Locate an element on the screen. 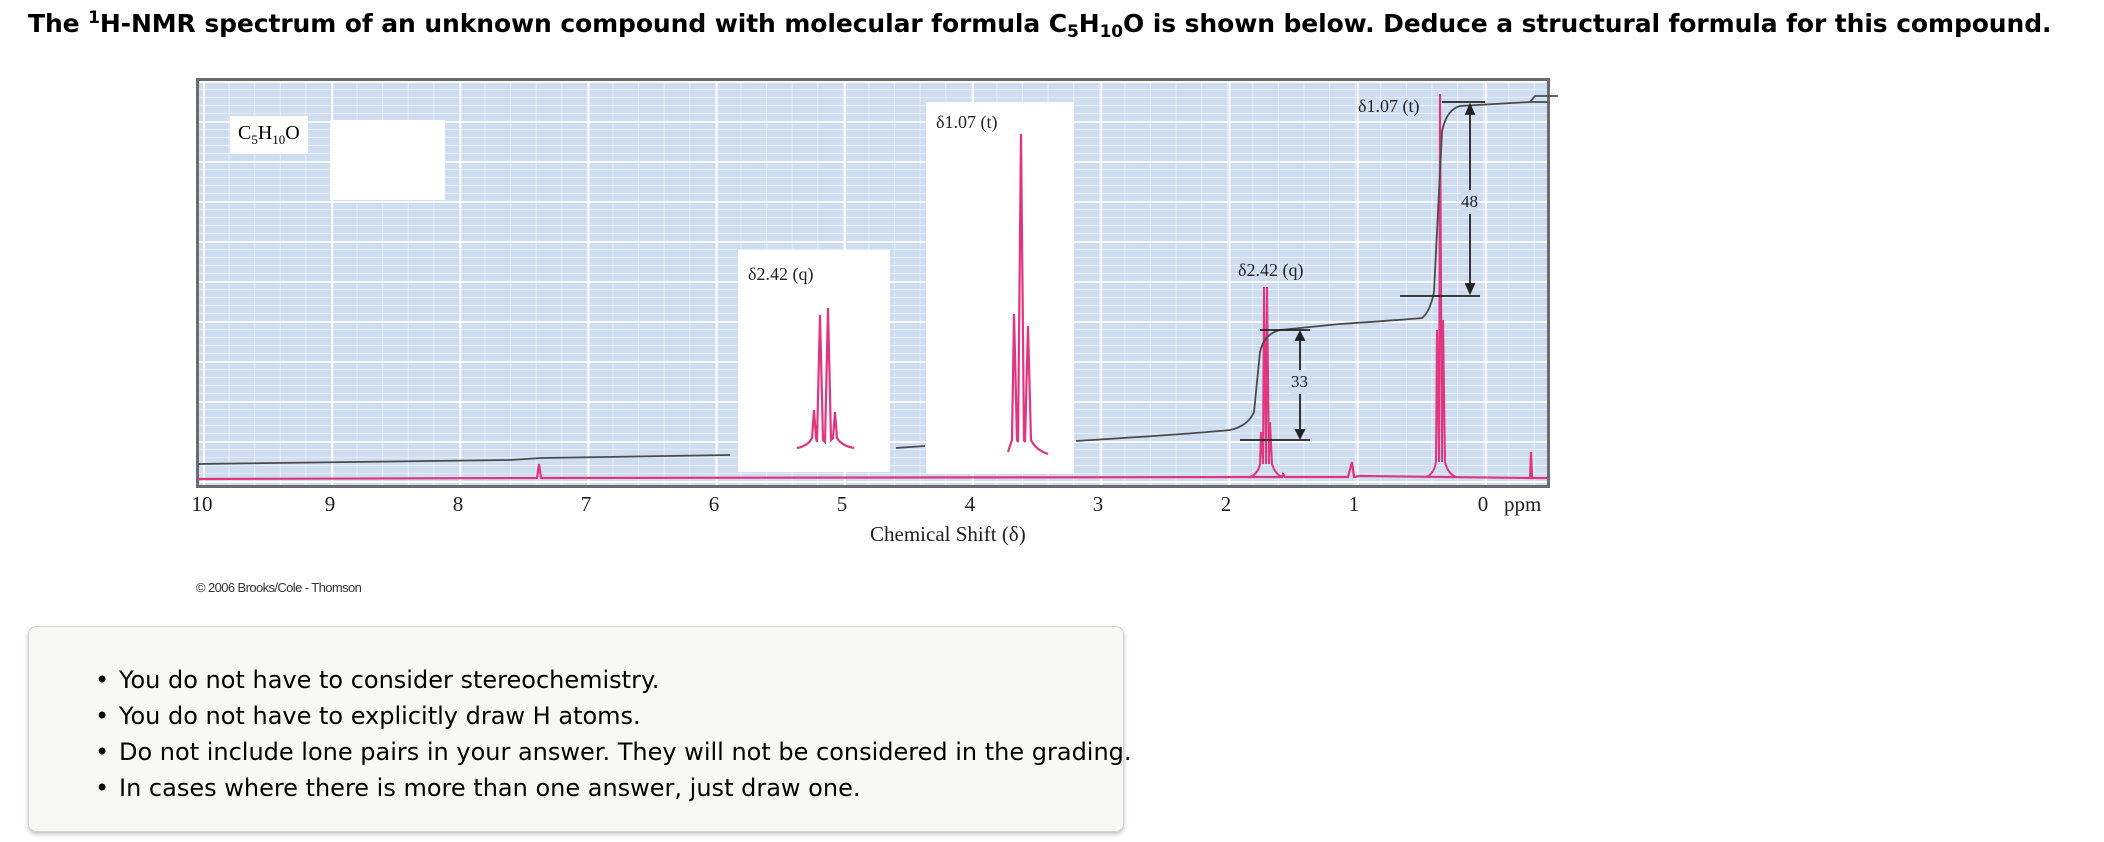  formula-label: C5H10O is located at coordinates (269, 135).